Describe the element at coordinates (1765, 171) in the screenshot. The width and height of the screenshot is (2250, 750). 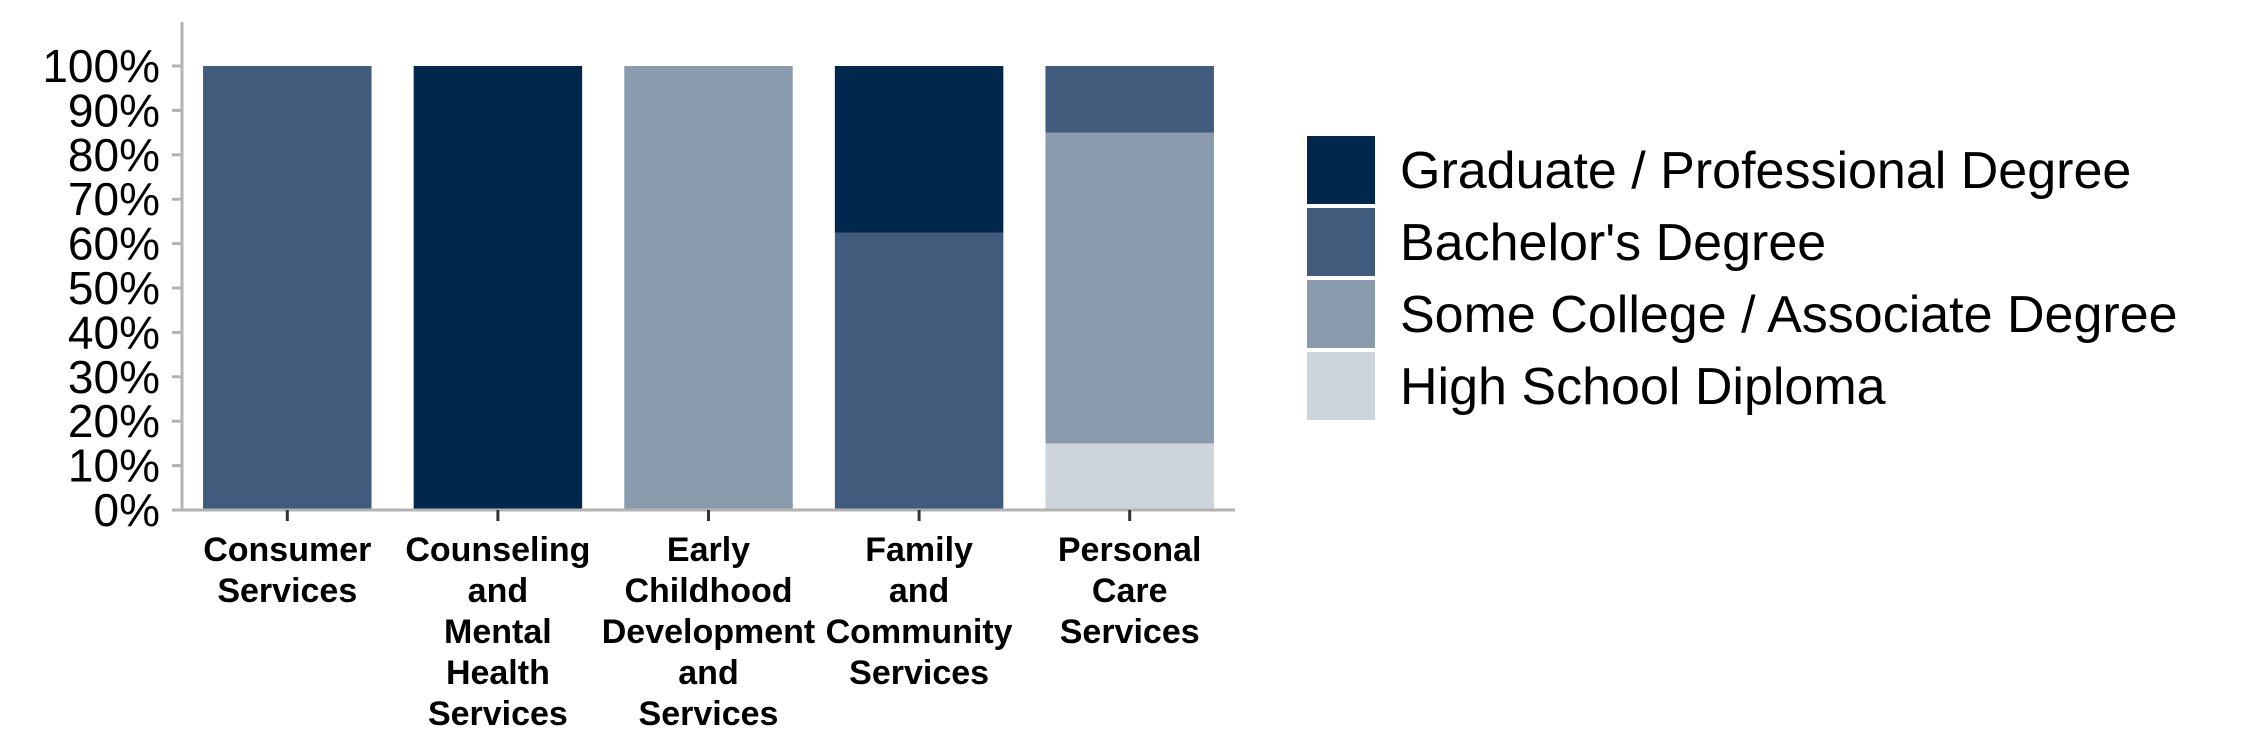
I see `legend-label: Graduate / Professional Degree` at that location.